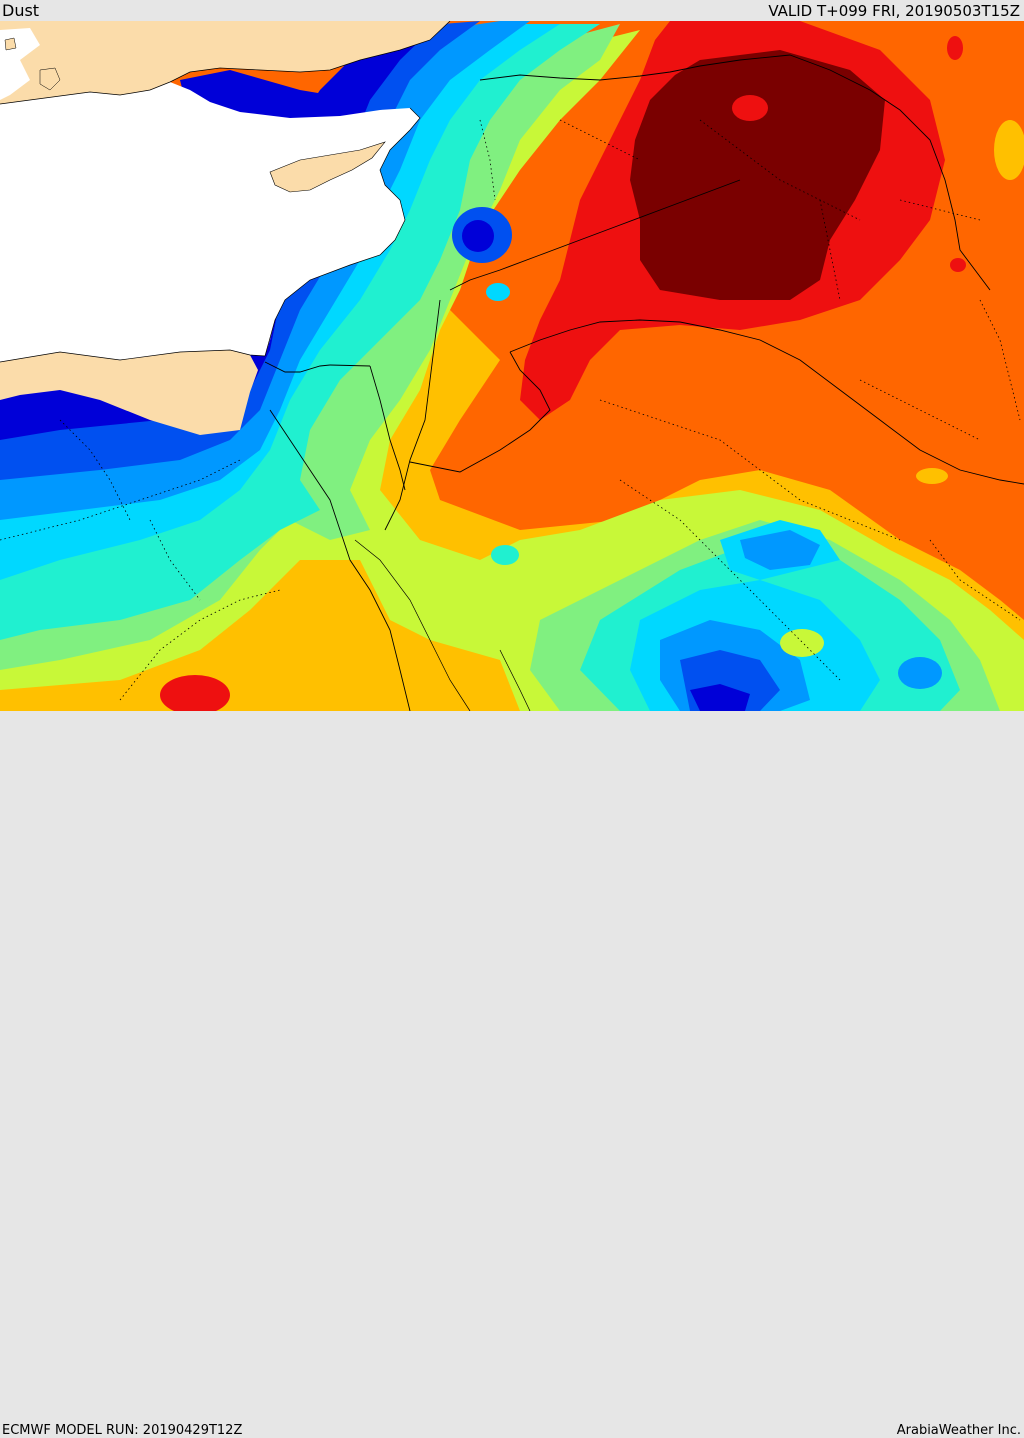  I want to click on field-darkred-zone, so click(757, 175).